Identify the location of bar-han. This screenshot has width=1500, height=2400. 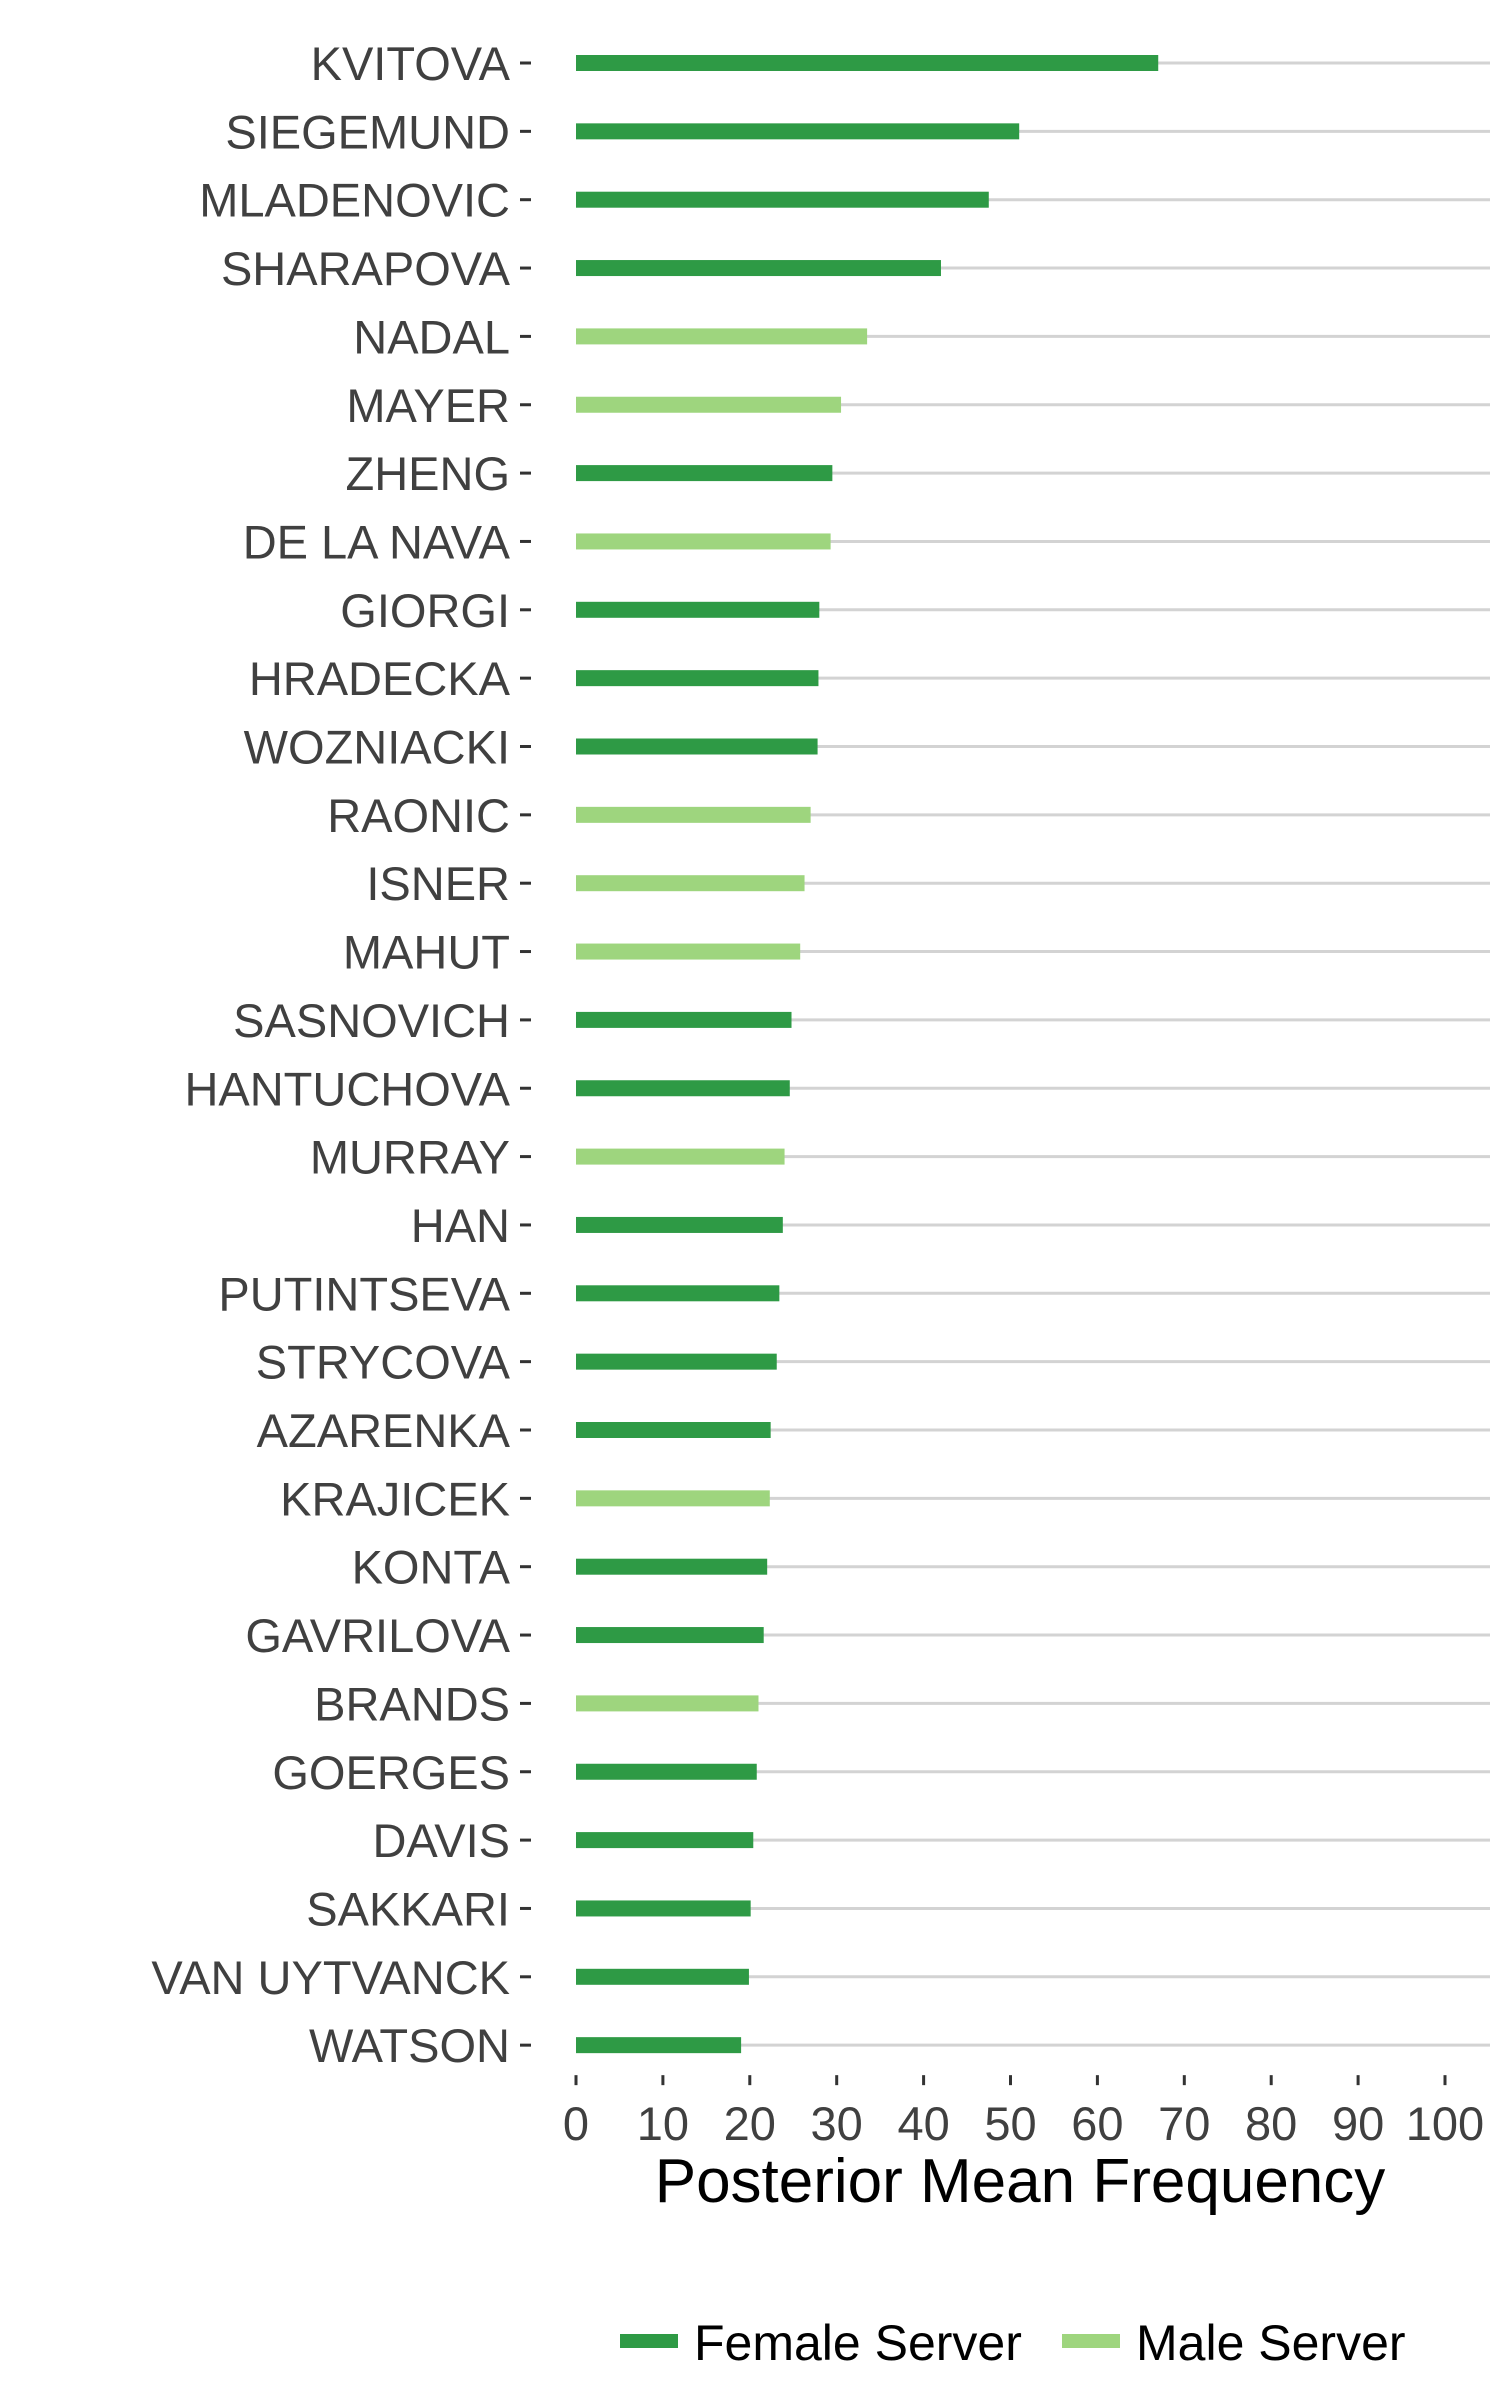
(679, 1224).